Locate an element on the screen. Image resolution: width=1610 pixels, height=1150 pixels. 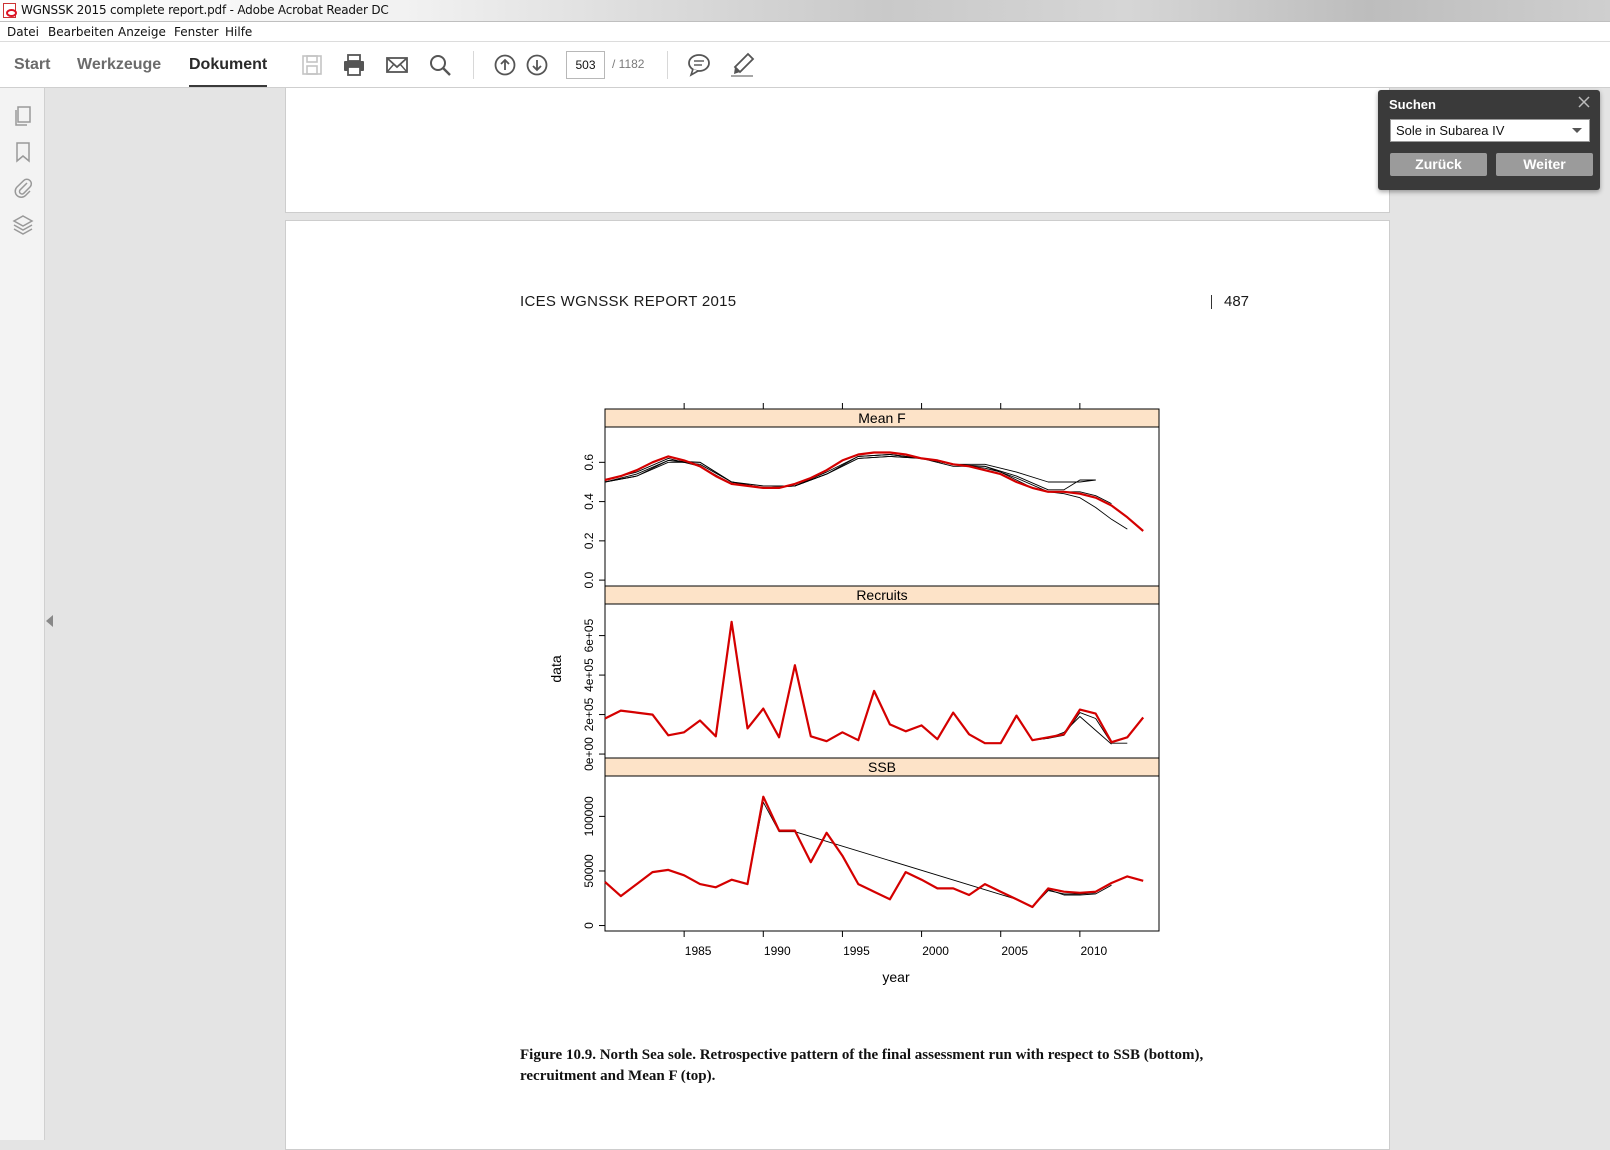
page-up-icon is located at coordinates (505, 65).